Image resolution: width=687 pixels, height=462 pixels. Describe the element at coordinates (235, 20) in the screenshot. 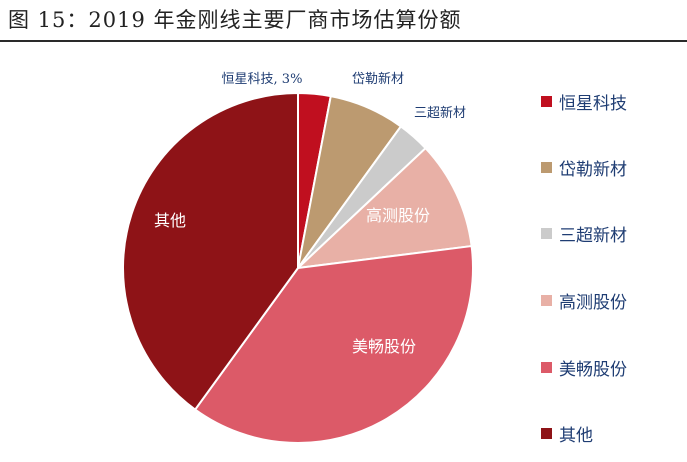

I see `chart-title: 图 15：2019 年金刚线主要厂商市场估算份额` at that location.